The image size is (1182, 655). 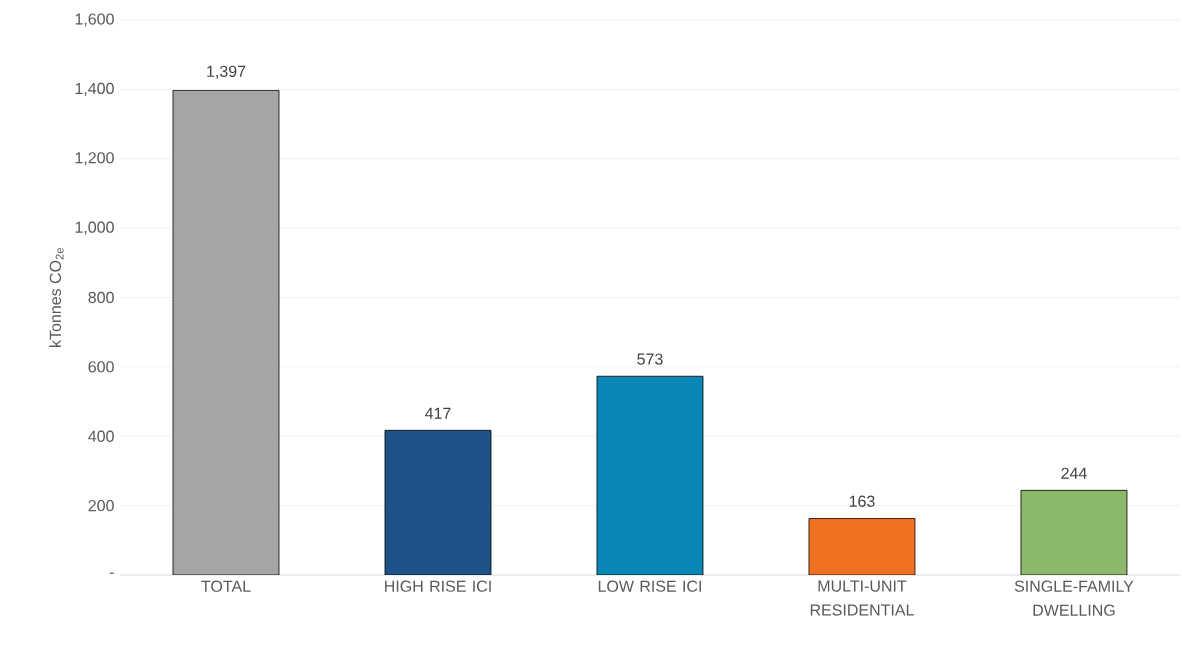 I want to click on y-tick-label: 1,400, so click(x=94, y=89).